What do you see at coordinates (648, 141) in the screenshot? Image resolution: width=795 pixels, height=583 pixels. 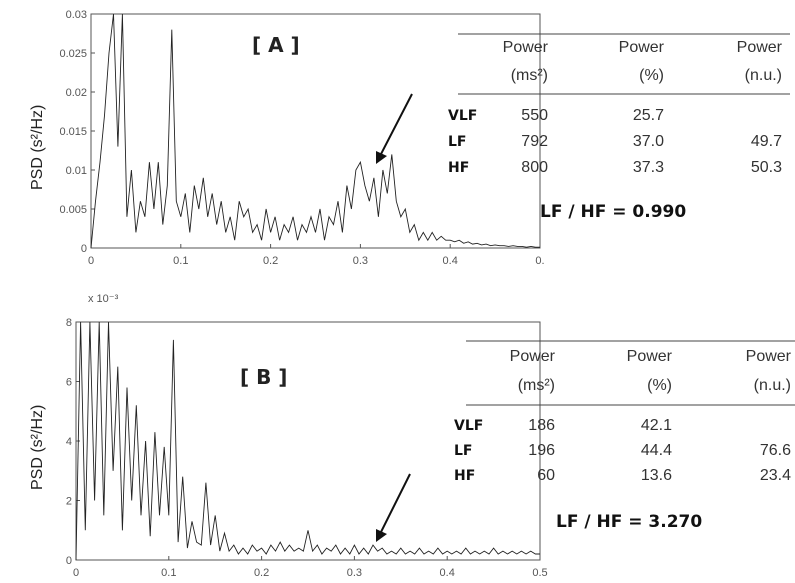 I see `table-cell: 37.0` at bounding box center [648, 141].